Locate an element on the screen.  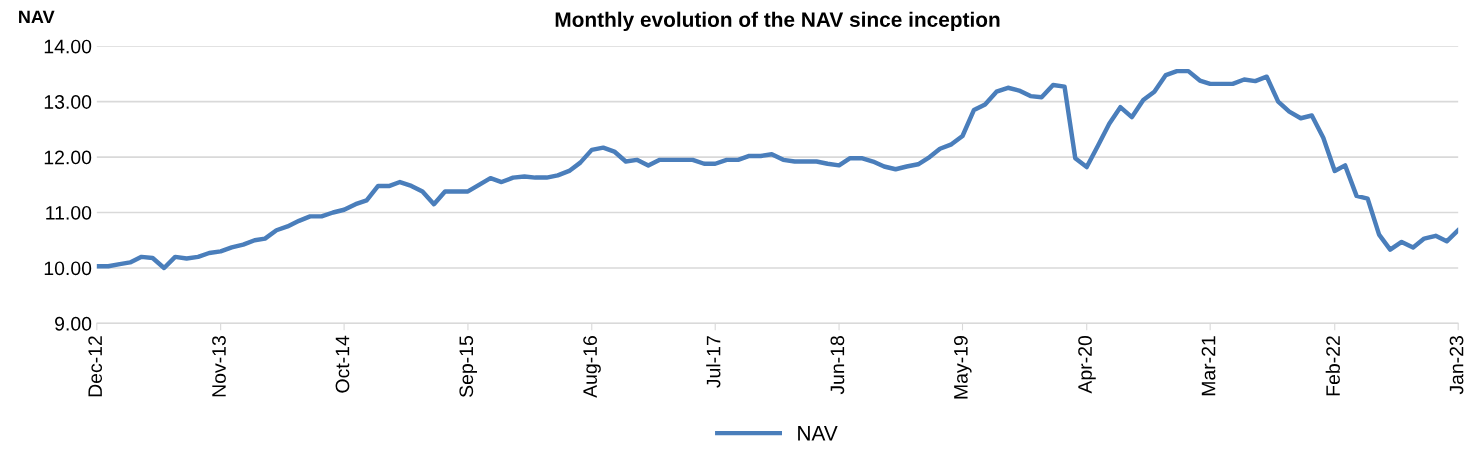
y-tick-label: 10.00 is located at coordinates (68, 268).